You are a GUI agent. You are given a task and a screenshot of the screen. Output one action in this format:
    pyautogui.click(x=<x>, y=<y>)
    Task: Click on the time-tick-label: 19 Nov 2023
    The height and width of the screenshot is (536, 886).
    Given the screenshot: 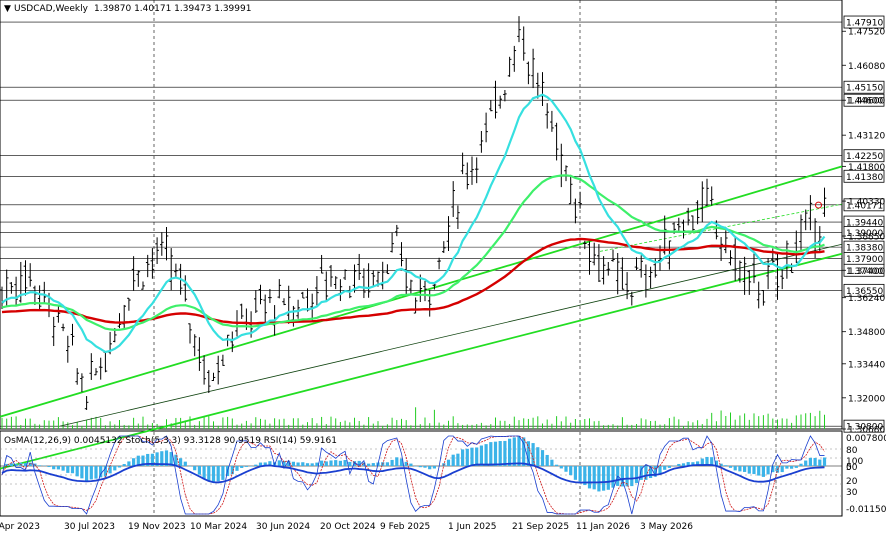 What is the action you would take?
    pyautogui.click(x=157, y=527)
    